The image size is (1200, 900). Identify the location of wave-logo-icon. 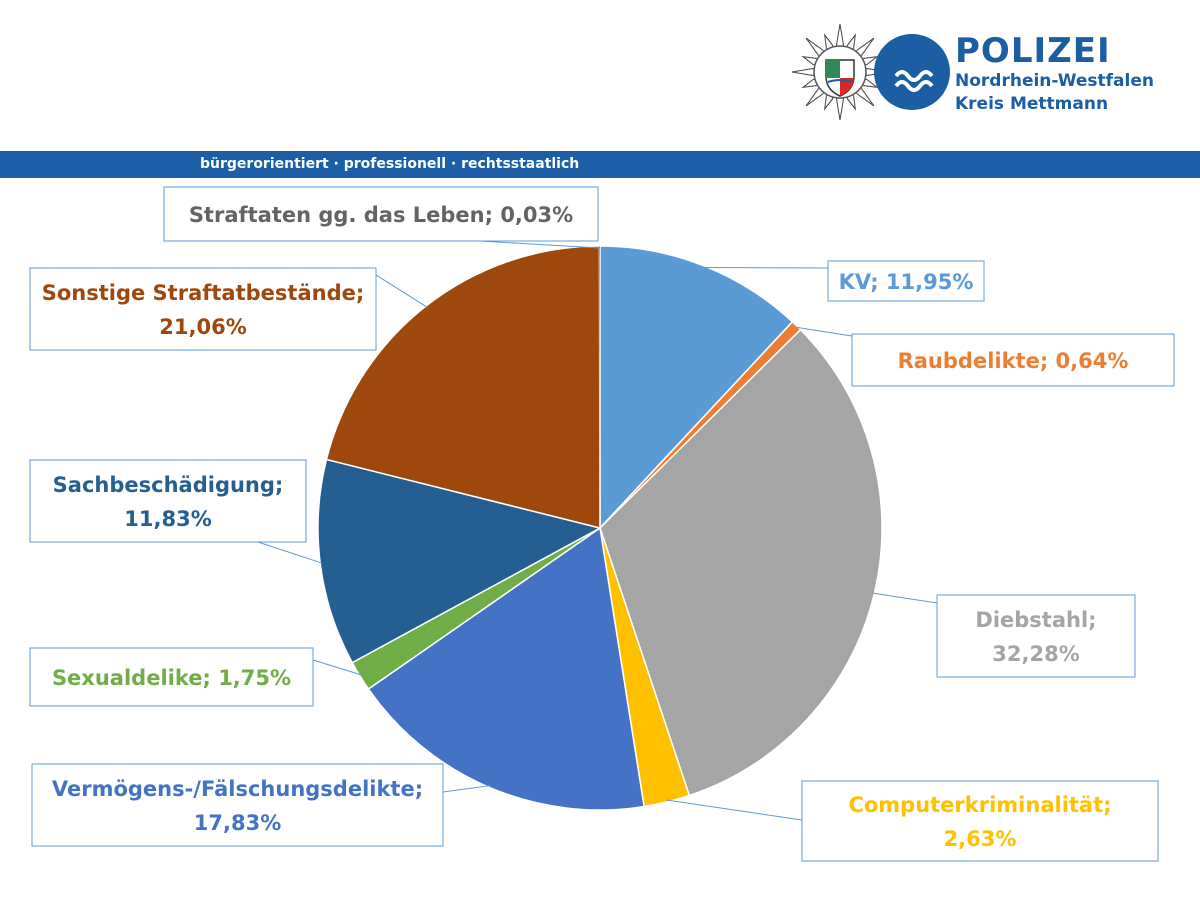
(912, 72).